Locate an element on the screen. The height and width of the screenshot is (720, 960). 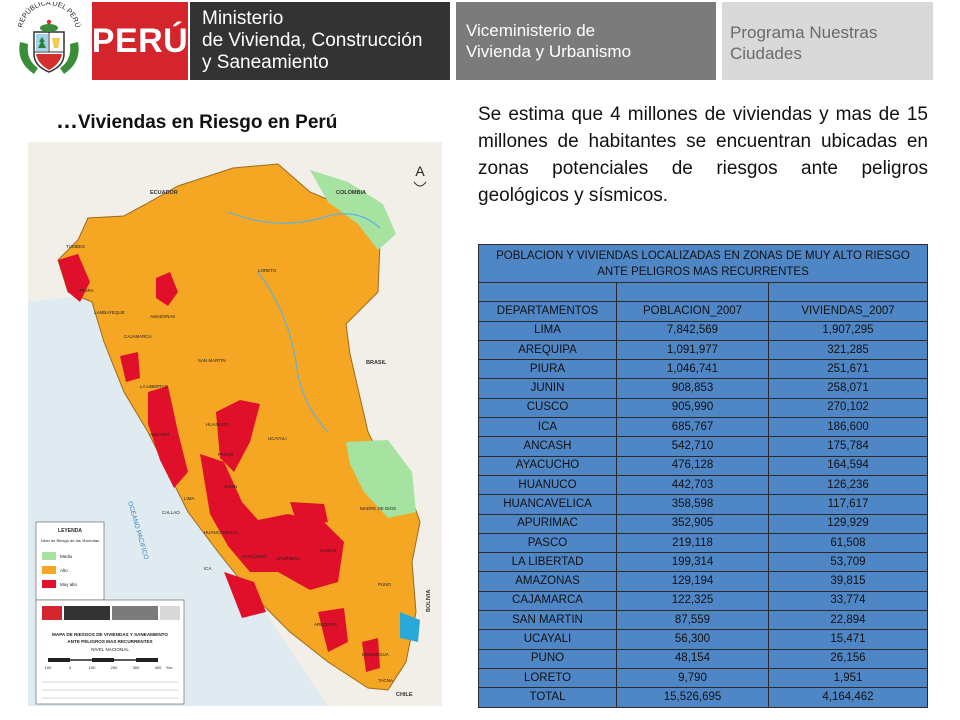
region-label: TUMBES is located at coordinates (75, 246).